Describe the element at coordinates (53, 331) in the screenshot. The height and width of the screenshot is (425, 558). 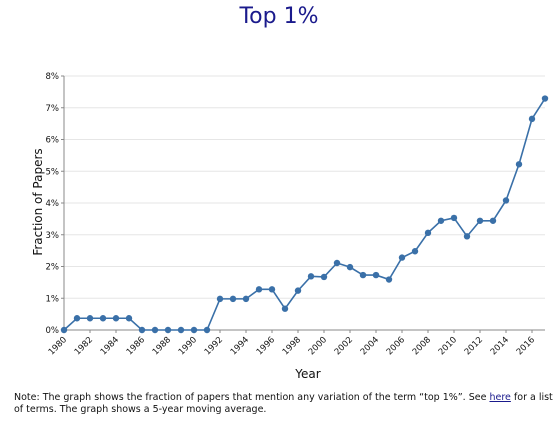
I see `y-tick-label: 0%` at that location.